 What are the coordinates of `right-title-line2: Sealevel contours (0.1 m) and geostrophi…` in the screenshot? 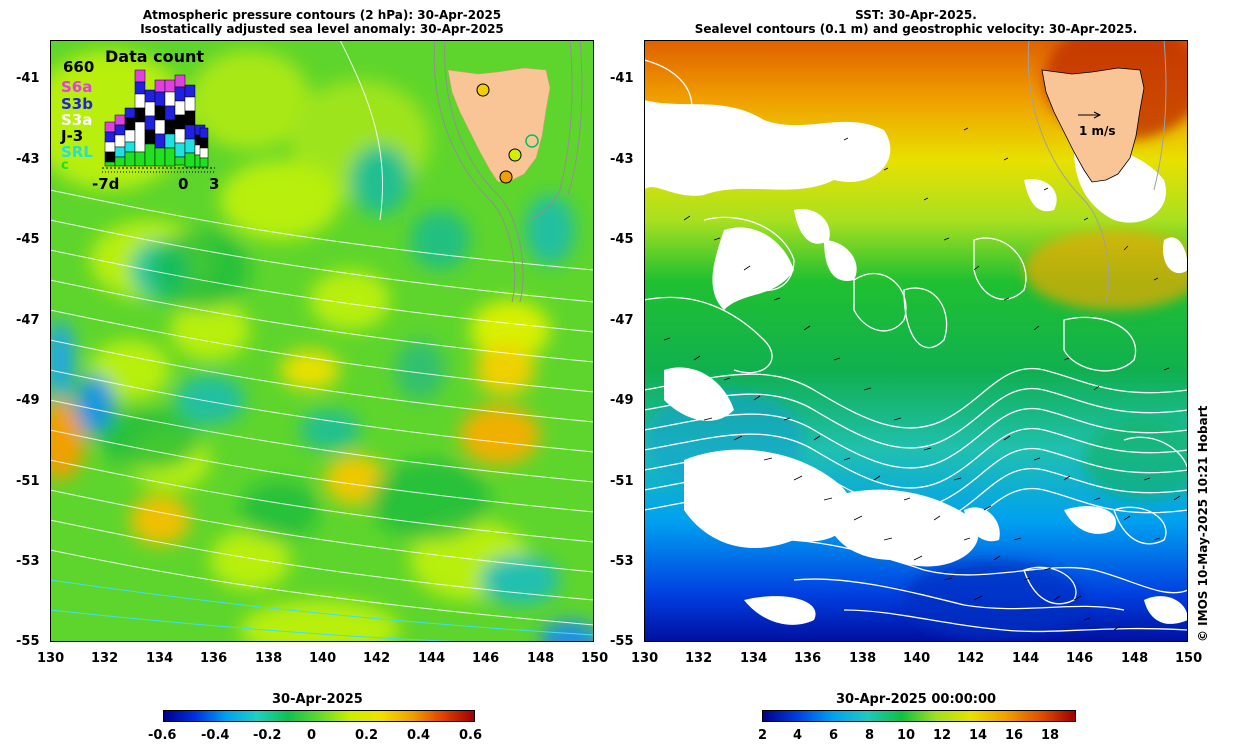 It's located at (916, 29).